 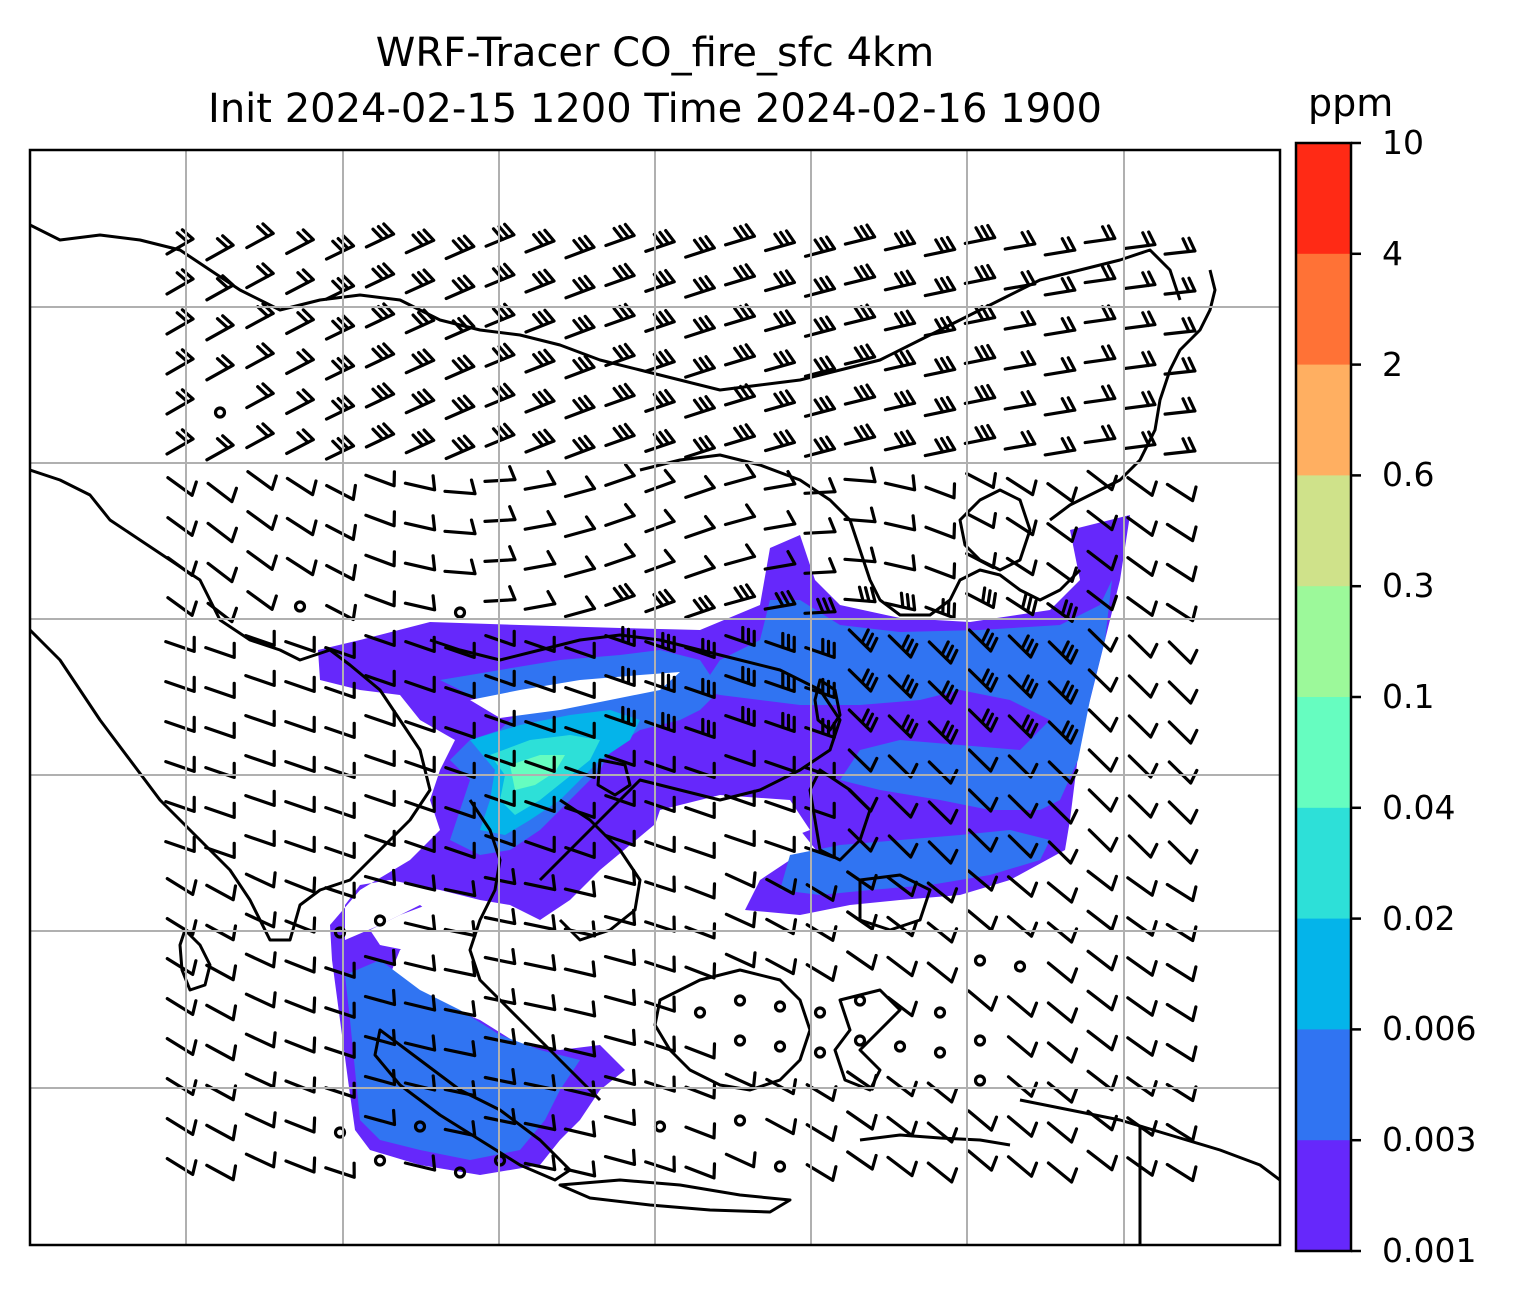 What do you see at coordinates (915, 862) in the screenshot?
I see `plume-level-2-philippines` at bounding box center [915, 862].